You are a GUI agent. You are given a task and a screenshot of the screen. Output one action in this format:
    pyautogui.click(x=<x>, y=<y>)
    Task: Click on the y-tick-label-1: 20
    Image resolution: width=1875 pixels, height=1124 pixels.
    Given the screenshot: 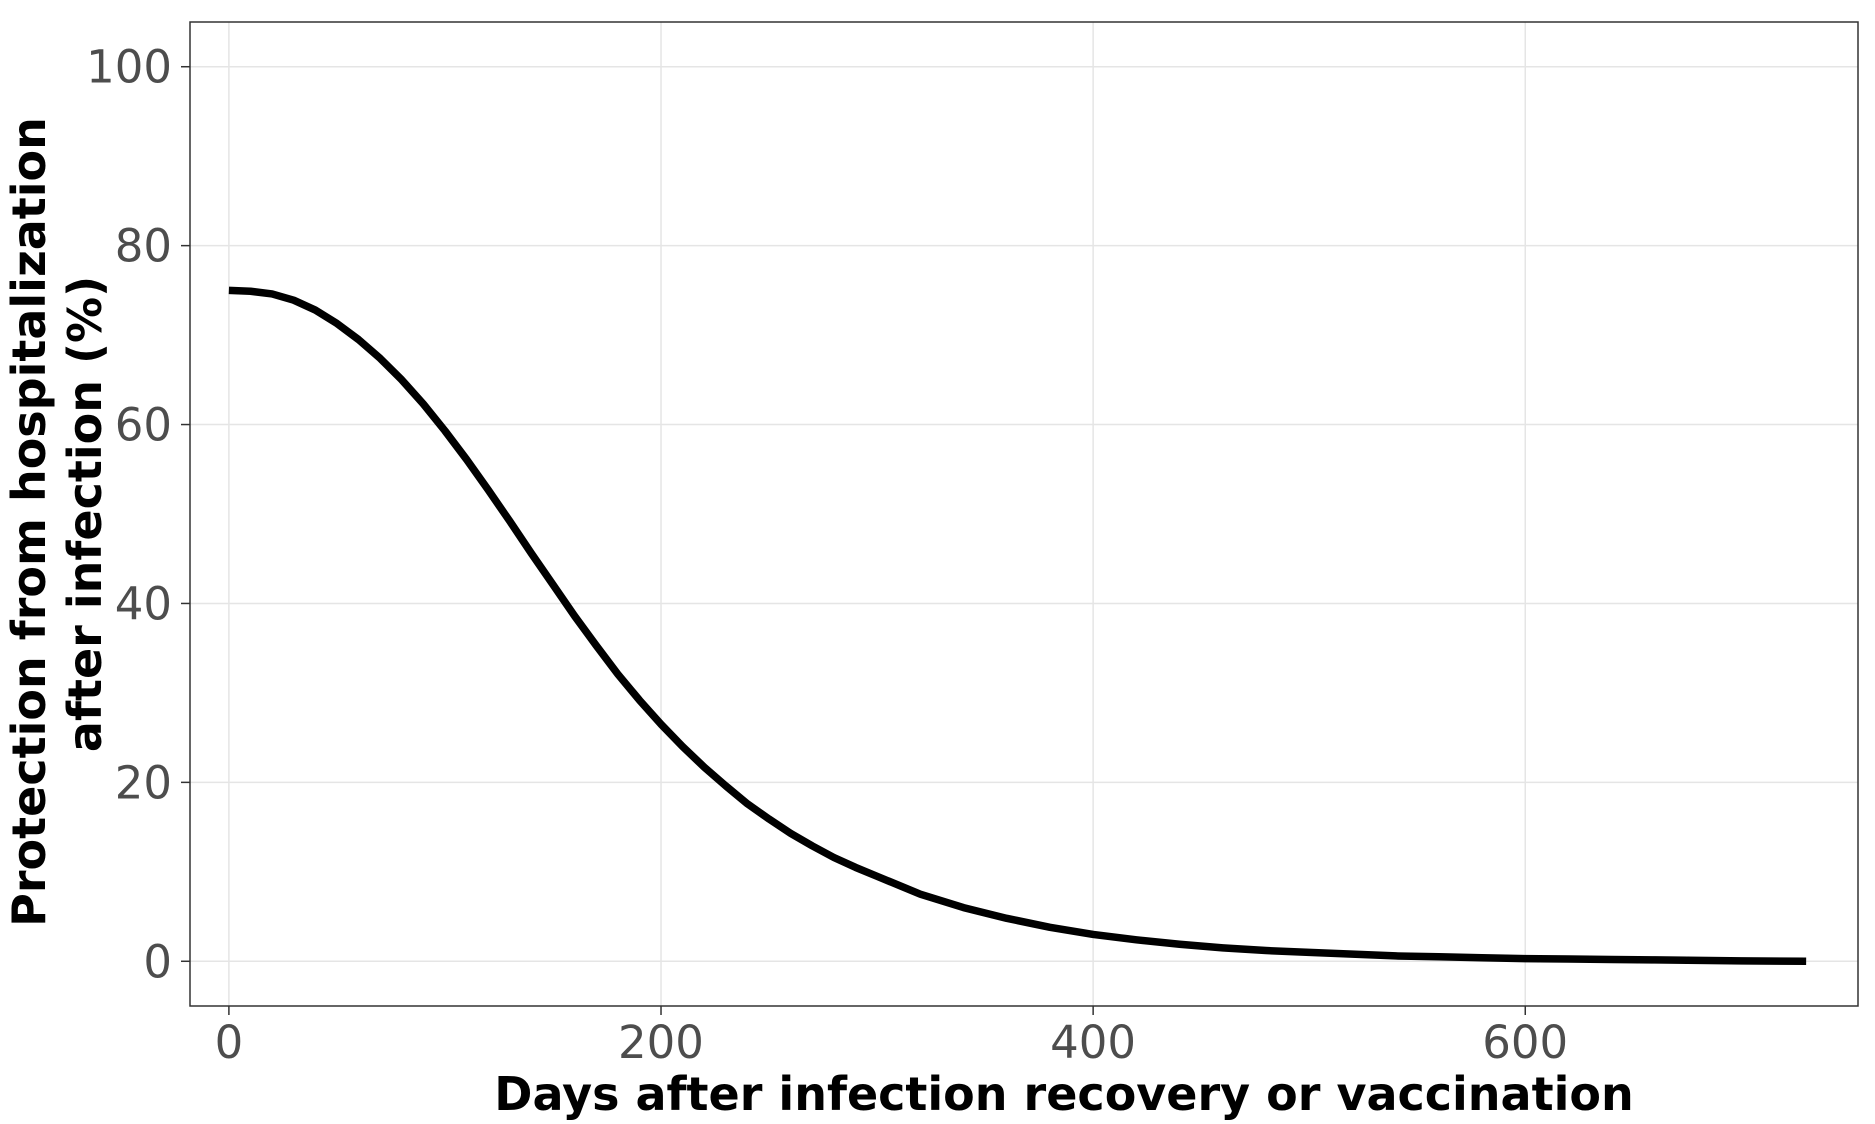 What is the action you would take?
    pyautogui.click(x=143, y=782)
    